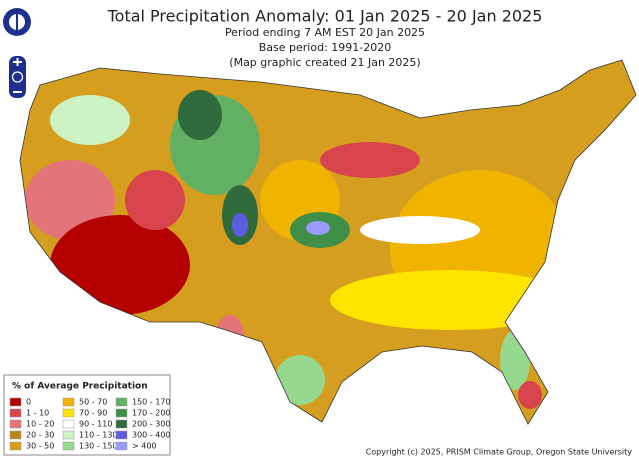  I want to click on legend-label: 200 - 300, so click(151, 424).